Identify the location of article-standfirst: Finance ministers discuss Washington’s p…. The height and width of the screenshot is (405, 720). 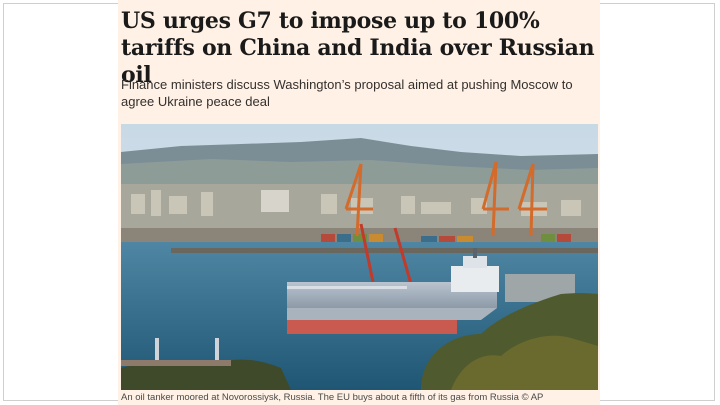
(347, 93).